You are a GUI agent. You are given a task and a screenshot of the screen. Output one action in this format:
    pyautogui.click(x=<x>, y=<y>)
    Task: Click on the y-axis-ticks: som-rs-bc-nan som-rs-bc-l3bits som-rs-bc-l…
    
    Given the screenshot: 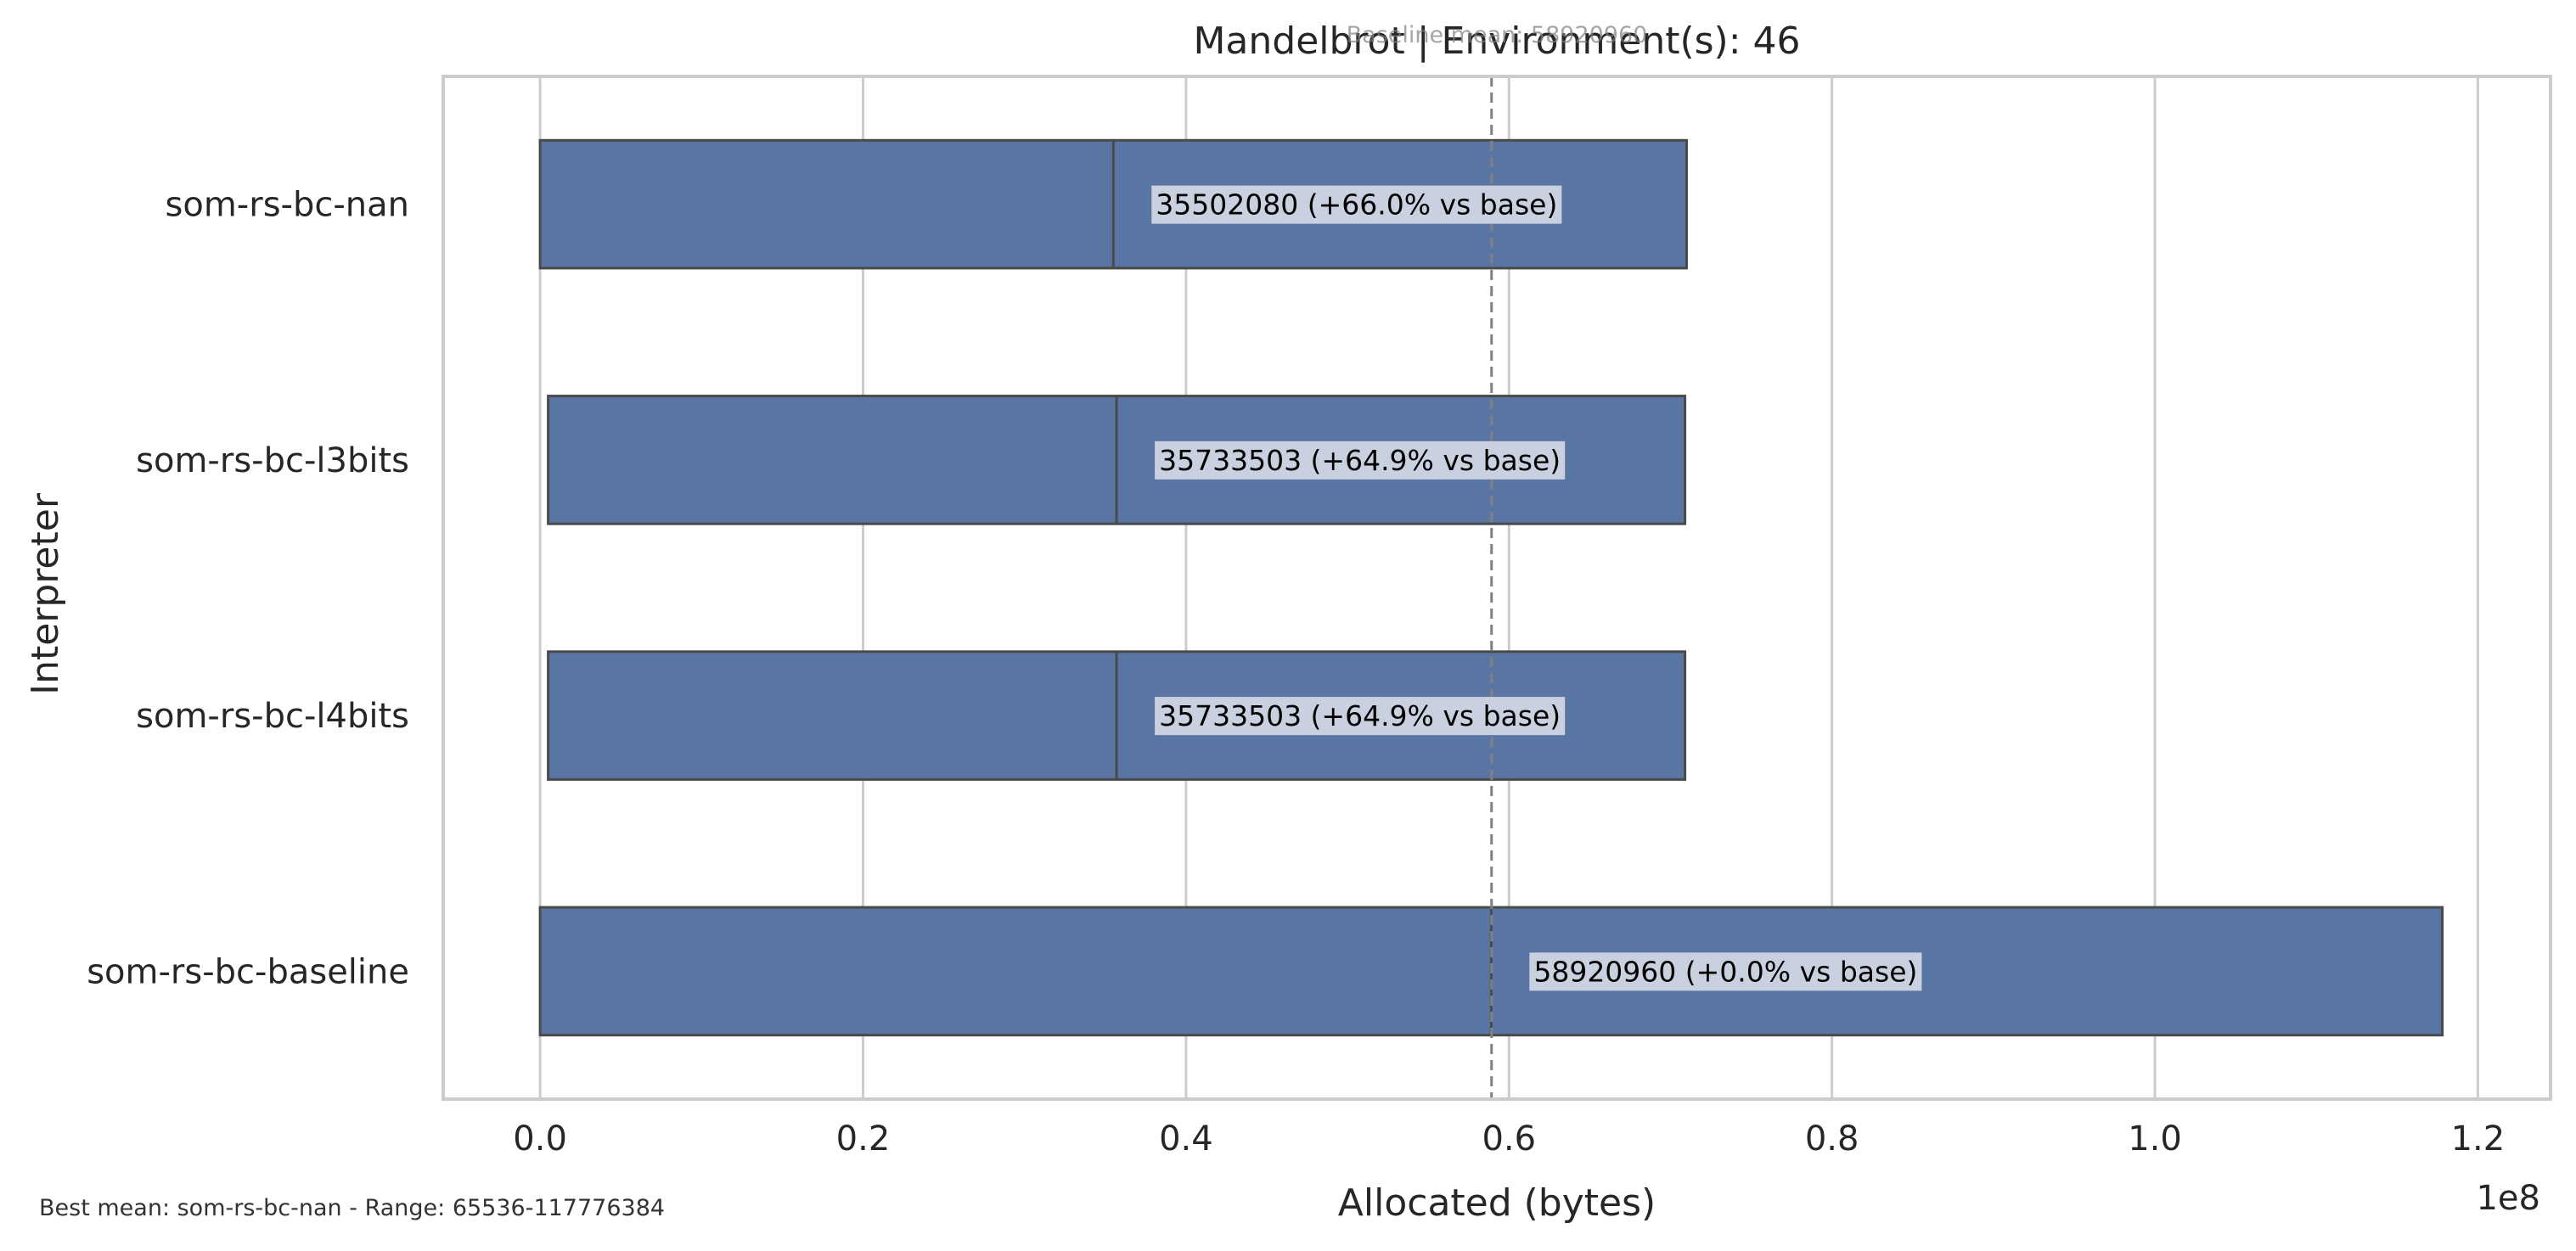 What is the action you would take?
    pyautogui.click(x=248, y=589)
    